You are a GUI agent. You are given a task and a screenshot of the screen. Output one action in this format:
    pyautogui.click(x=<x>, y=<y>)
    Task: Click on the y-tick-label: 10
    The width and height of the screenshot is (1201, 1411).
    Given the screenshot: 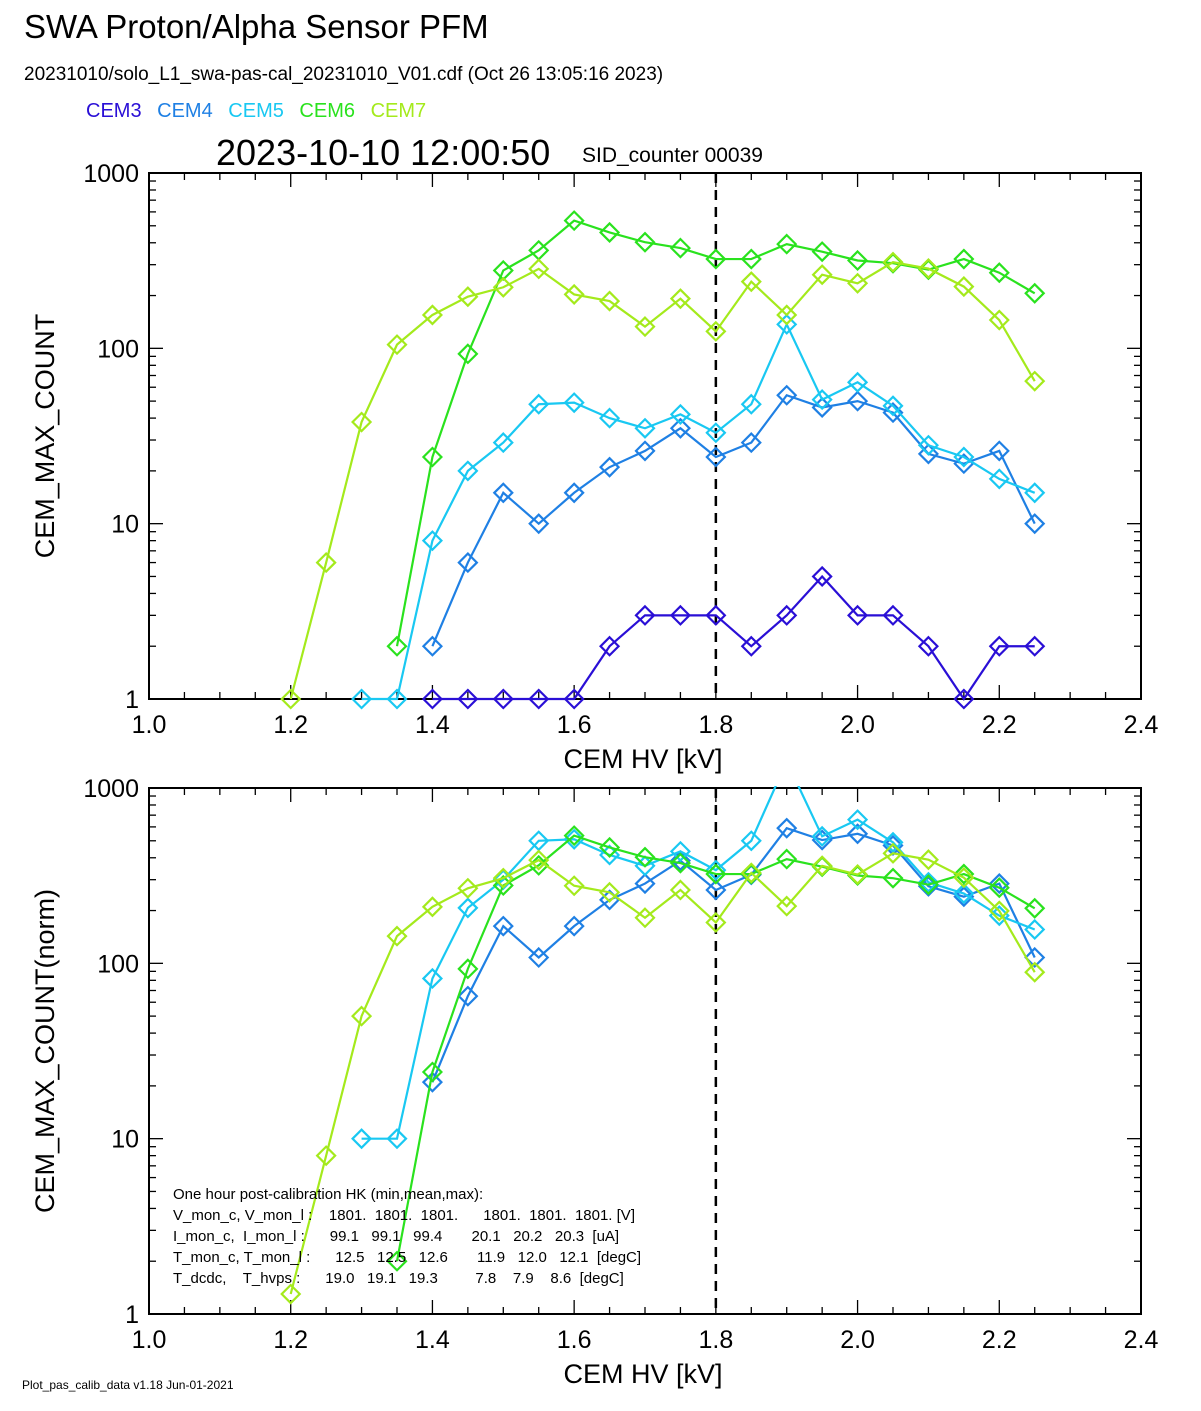 What is the action you would take?
    pyautogui.click(x=125, y=1140)
    